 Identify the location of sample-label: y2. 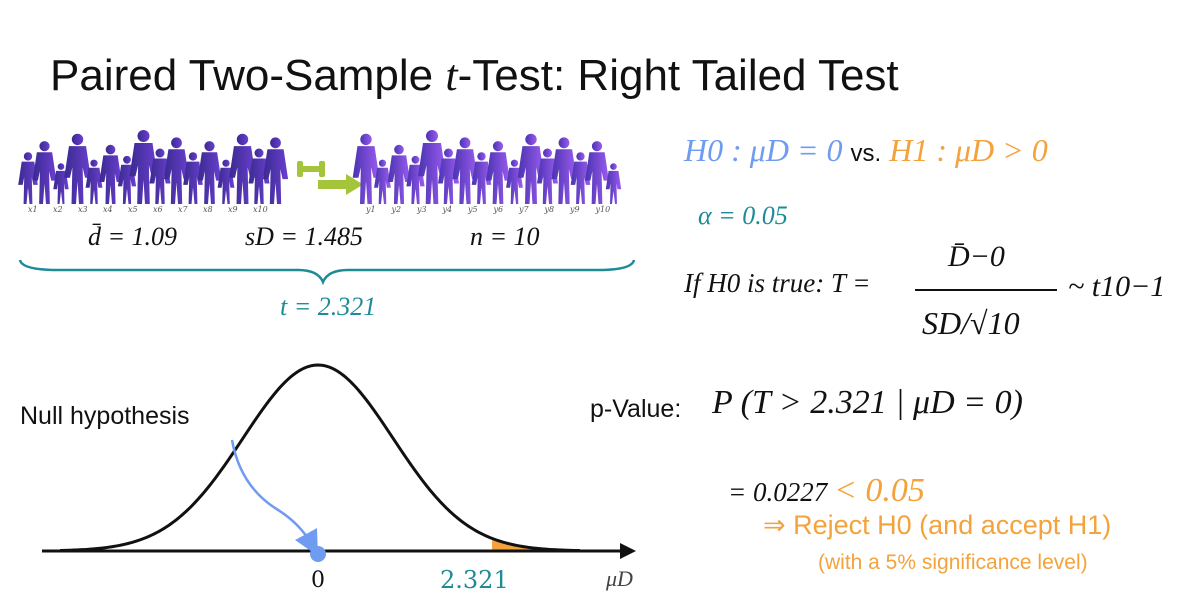
(396, 209).